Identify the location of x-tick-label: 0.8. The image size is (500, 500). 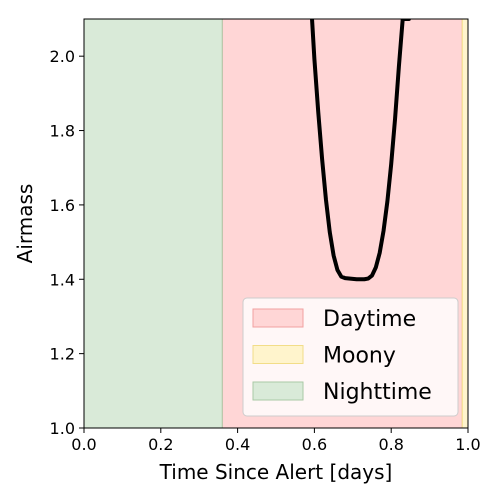
(390, 444).